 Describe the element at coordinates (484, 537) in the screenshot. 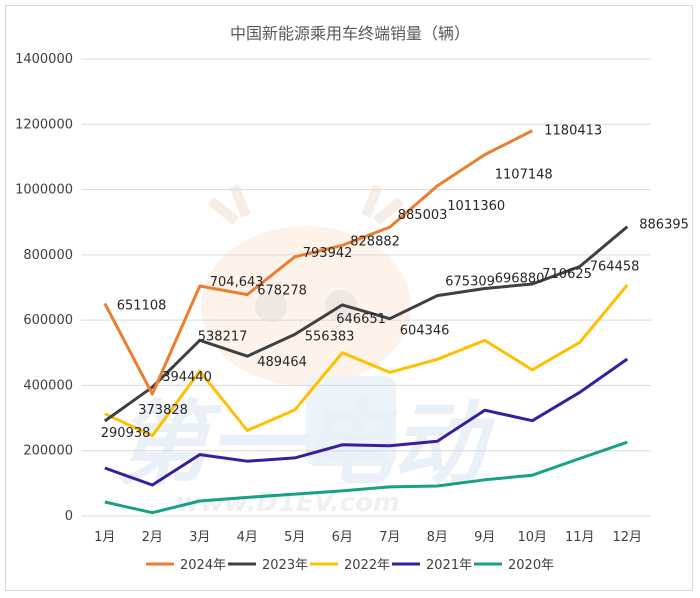

I see `x-tick-label: 9月` at that location.